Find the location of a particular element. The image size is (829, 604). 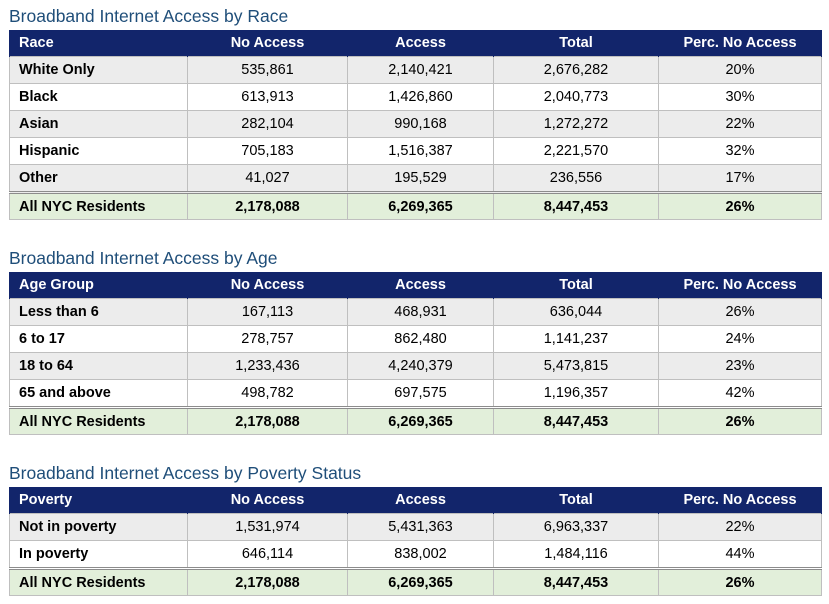

age-section-title: Broadband Internet Access by Age is located at coordinates (143, 258).